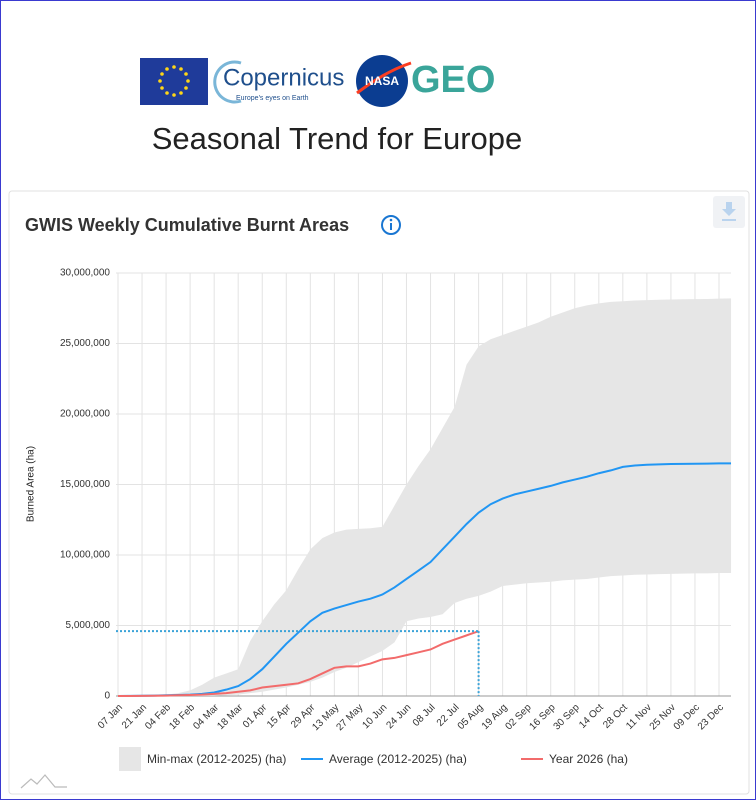 The height and width of the screenshot is (804, 756). I want to click on copernicus-tagline: Europe's eyes on Earth, so click(272, 98).